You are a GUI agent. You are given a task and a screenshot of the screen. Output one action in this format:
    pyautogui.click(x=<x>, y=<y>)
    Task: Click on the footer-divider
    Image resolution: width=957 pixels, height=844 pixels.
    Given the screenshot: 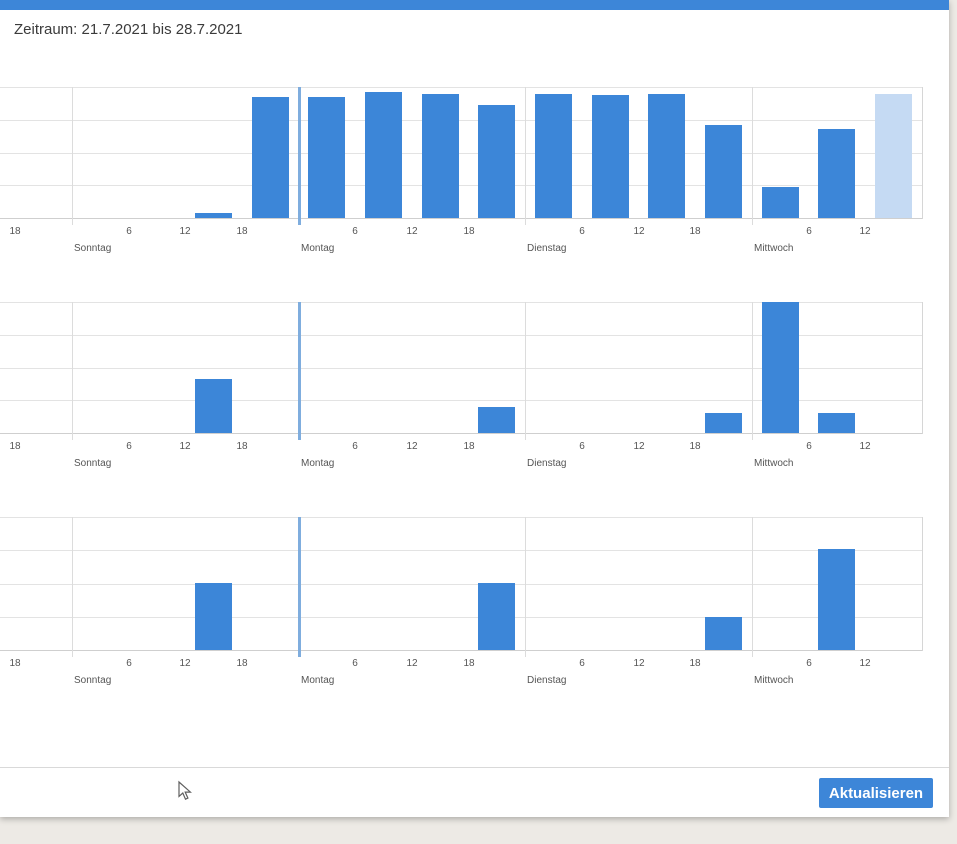 What is the action you would take?
    pyautogui.click(x=474, y=767)
    